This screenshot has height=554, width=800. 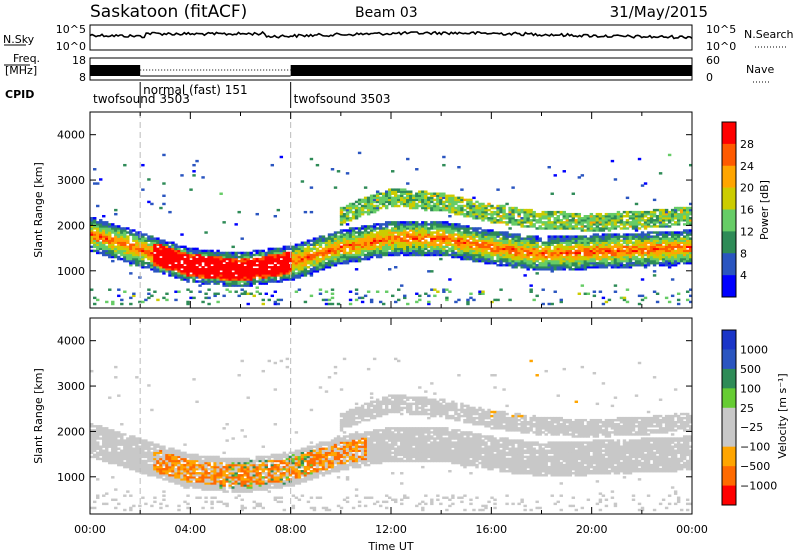 I want to click on cpid-label: CPID, so click(x=19, y=94).